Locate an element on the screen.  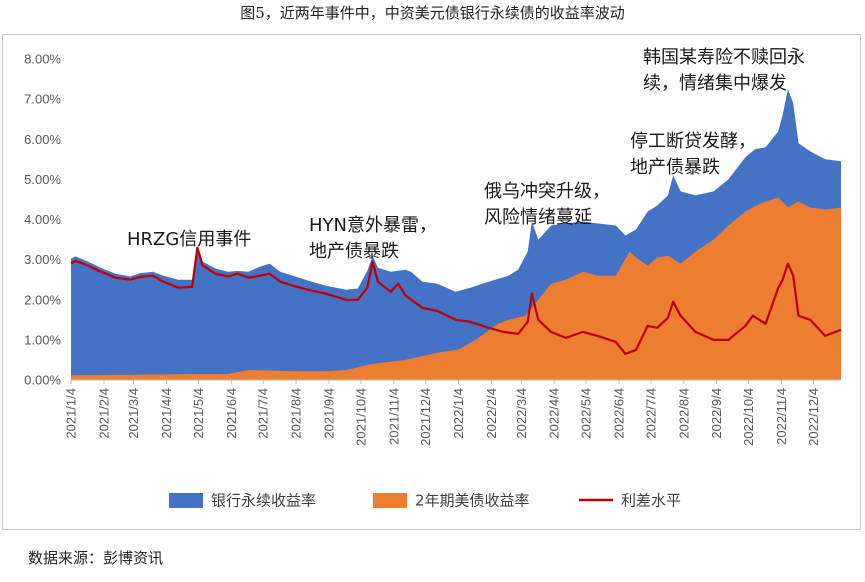
y-tick-label: 4.00% is located at coordinates (42, 219).